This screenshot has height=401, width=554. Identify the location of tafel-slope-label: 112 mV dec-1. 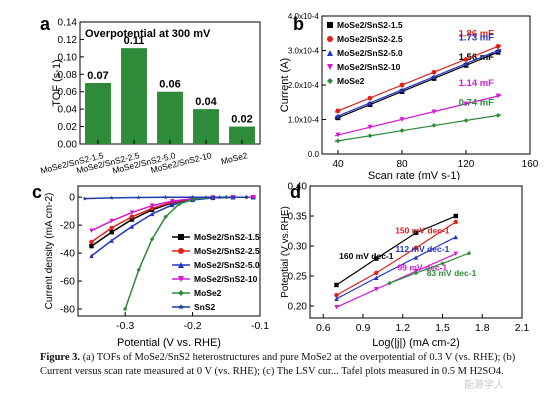
(422, 249).